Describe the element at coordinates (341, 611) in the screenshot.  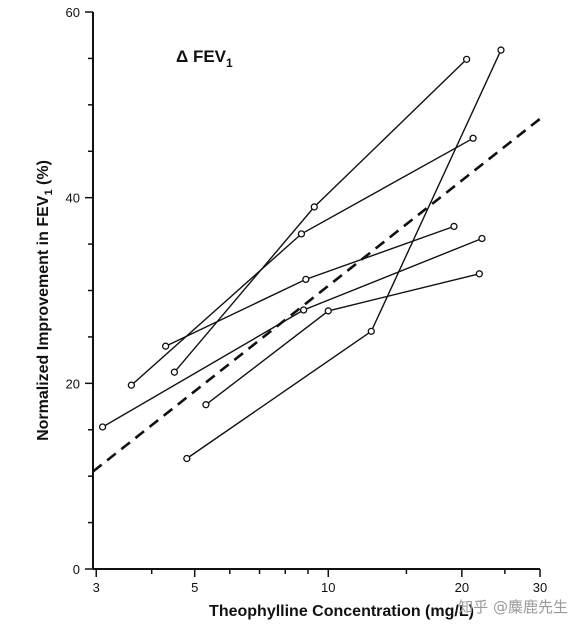
I see `x-axis-title: Theophylline Concentration (mg/L)` at that location.